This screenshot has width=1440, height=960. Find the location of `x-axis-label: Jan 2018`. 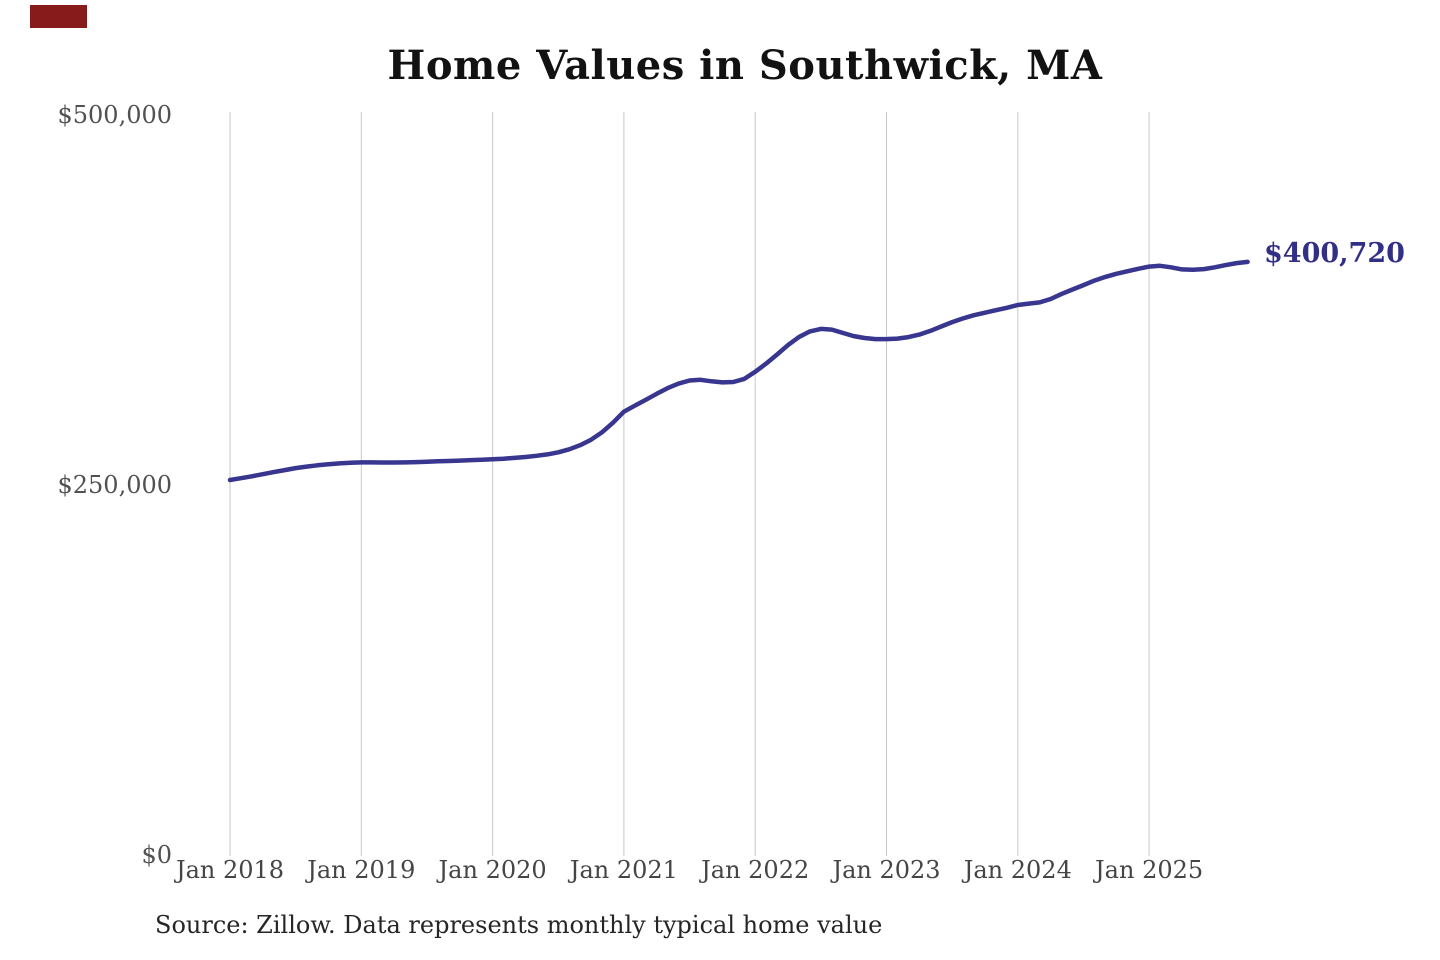

x-axis-label: Jan 2018 is located at coordinates (230, 870).